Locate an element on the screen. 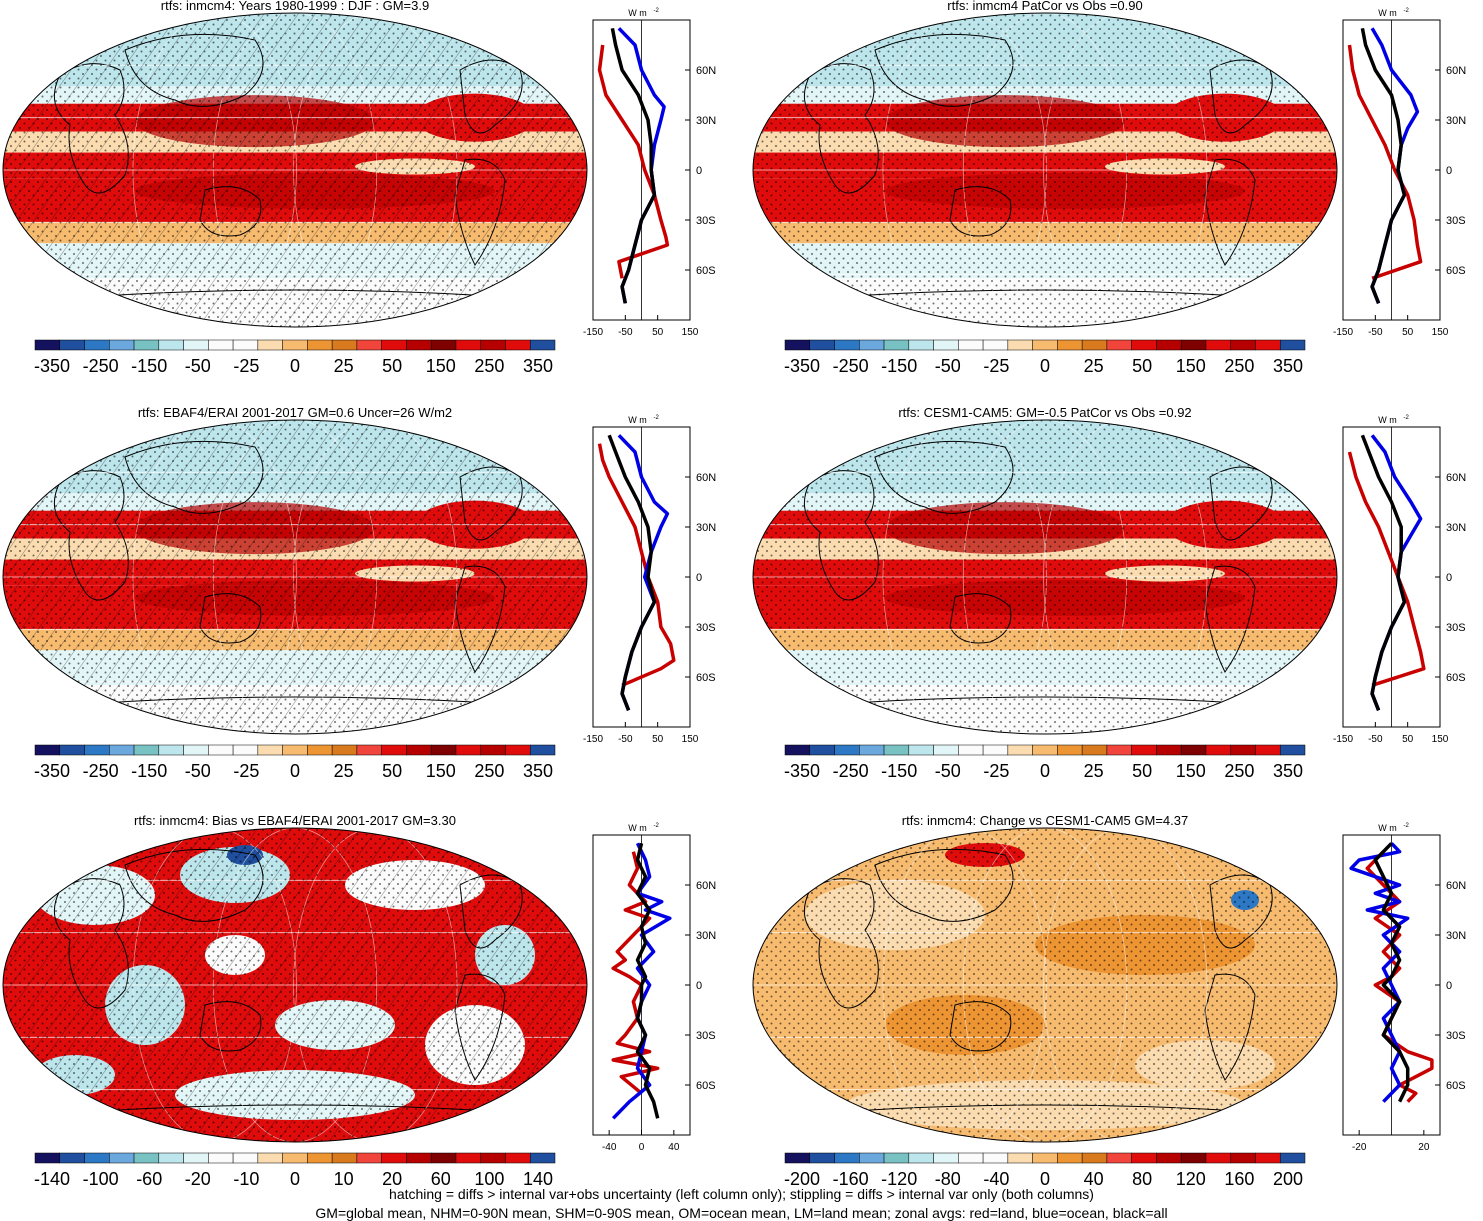 The width and height of the screenshot is (1483, 1221). colorbar-label: 25 is located at coordinates (1094, 771).